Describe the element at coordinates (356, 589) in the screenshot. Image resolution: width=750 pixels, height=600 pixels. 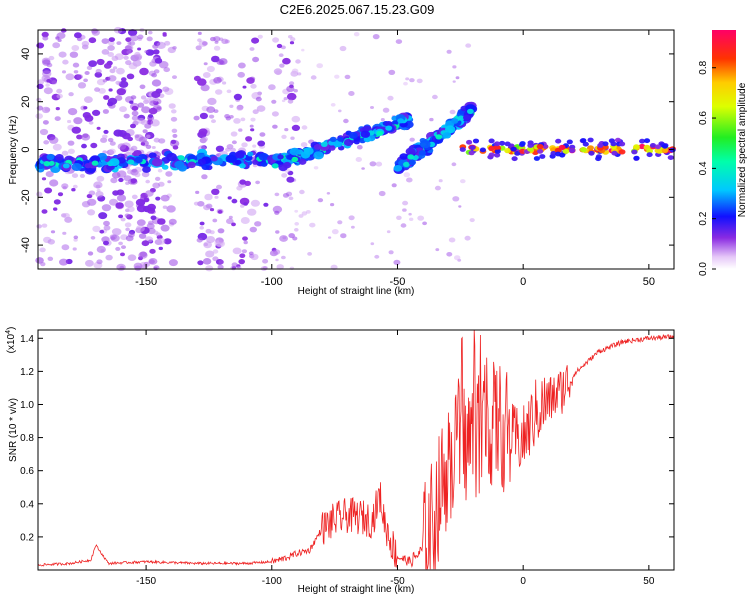
I see `snr-x-label: Height of straight line (km)` at that location.